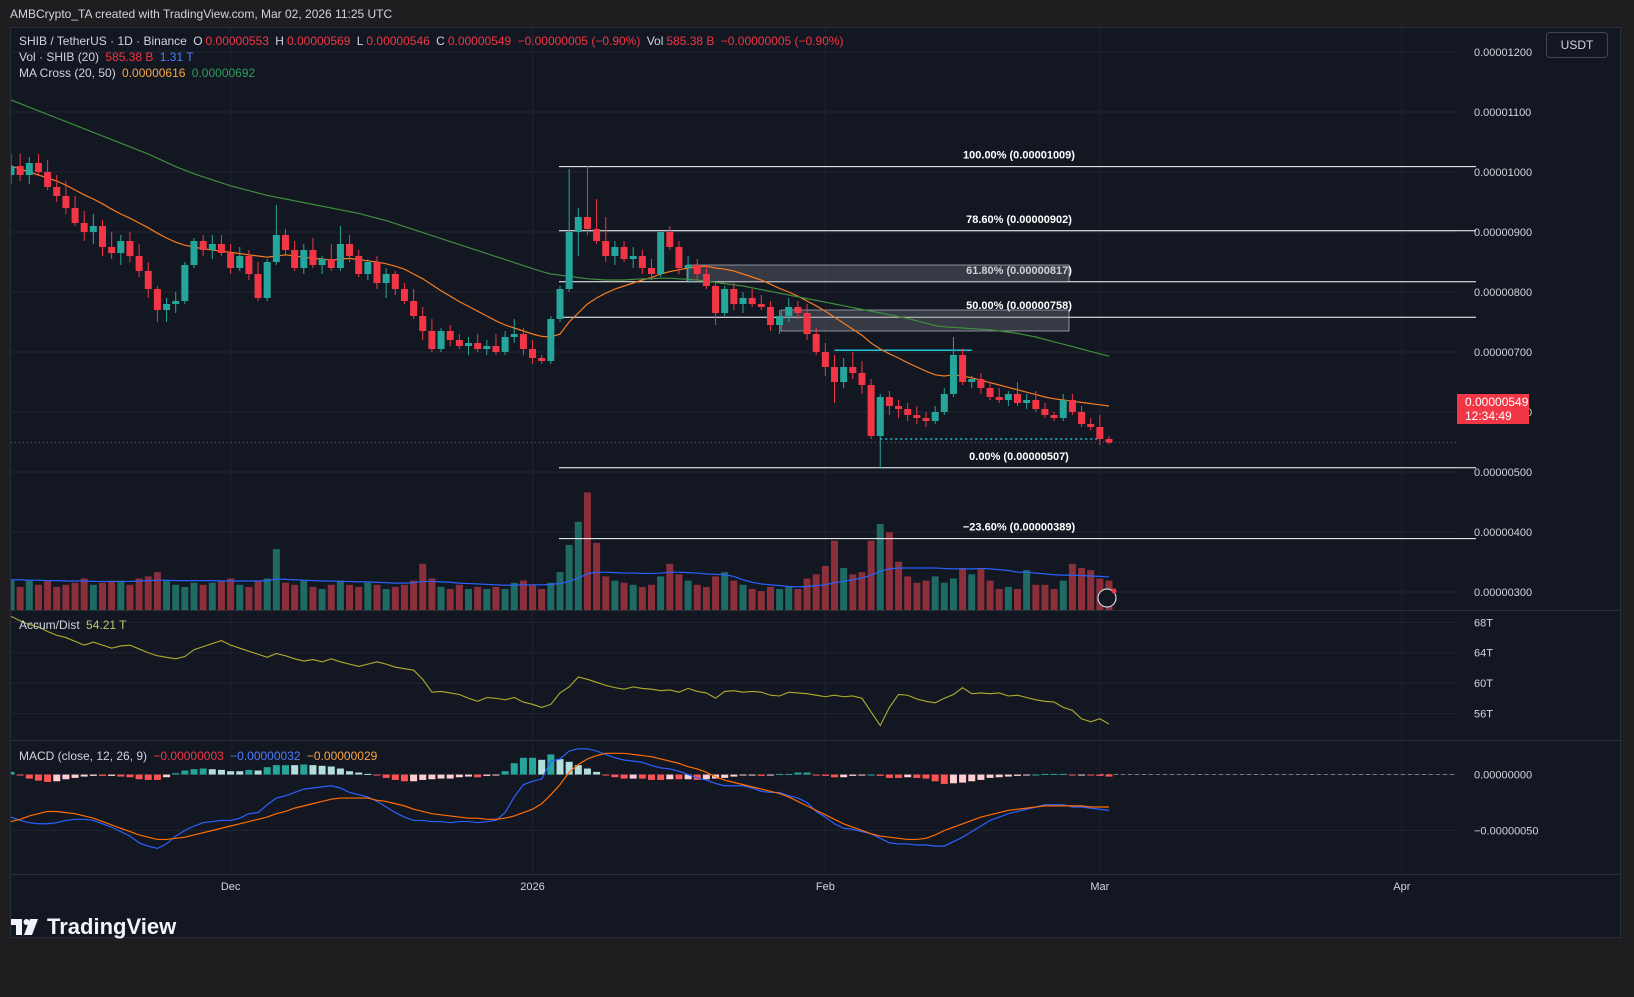 The height and width of the screenshot is (997, 1634). What do you see at coordinates (108, 57) in the screenshot?
I see `volume-legend: Vol · SHIB (20) 585.38 B 1.31 T` at bounding box center [108, 57].